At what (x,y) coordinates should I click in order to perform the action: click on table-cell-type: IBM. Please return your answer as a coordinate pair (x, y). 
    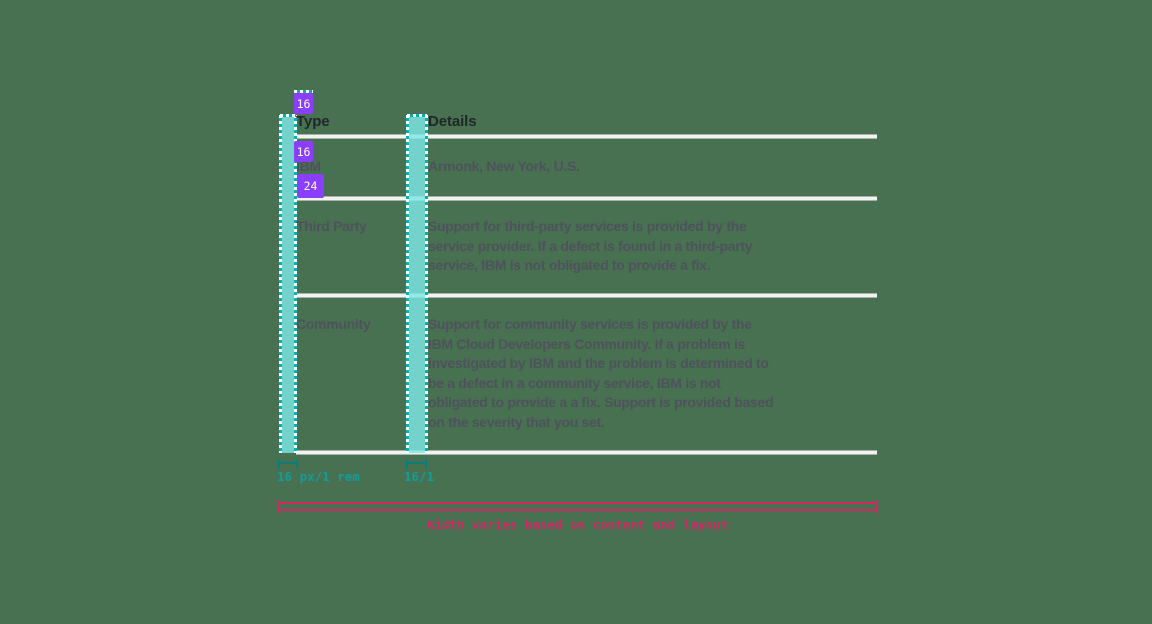
    Looking at the image, I should click on (308, 166).